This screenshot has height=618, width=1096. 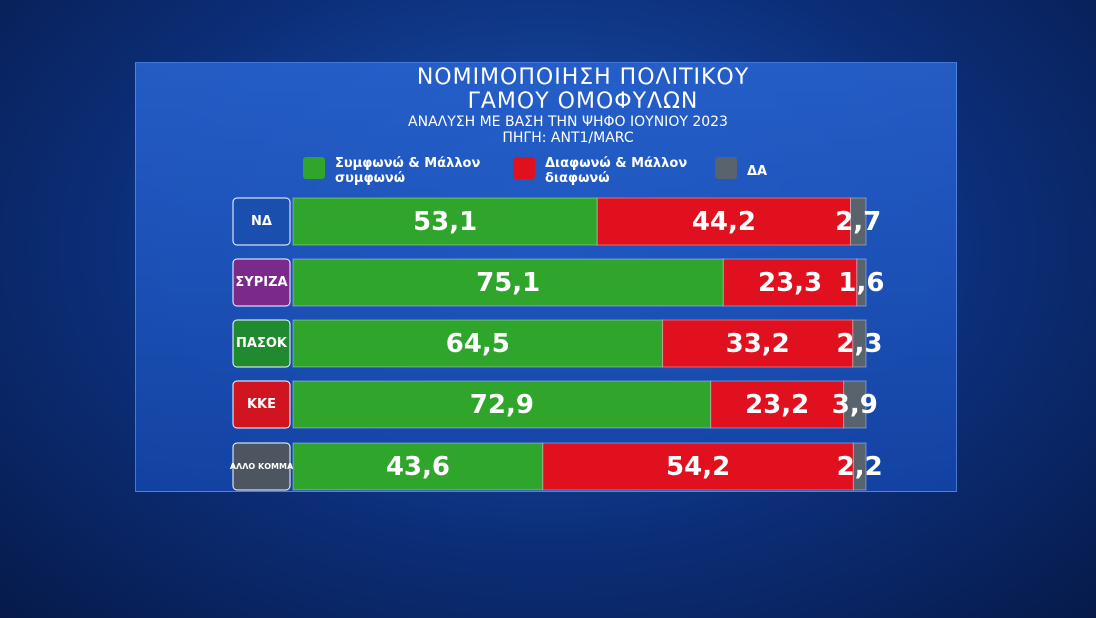 I want to click on data-label: 75,1, so click(x=508, y=283).